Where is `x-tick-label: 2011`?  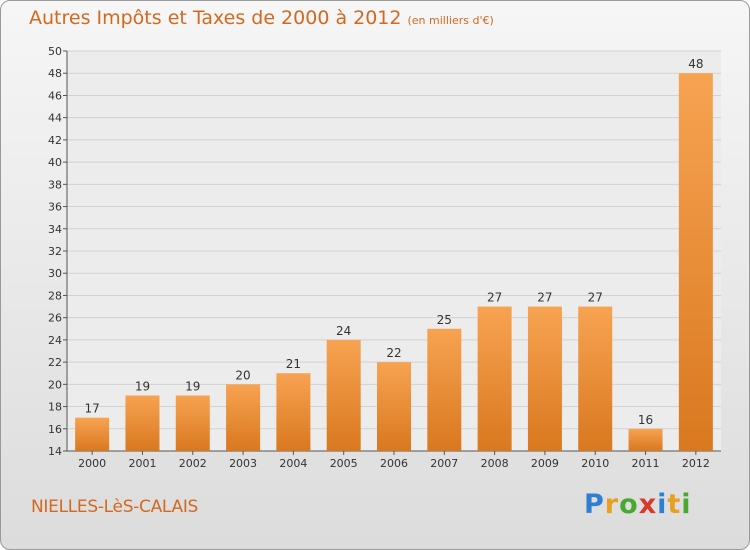 x-tick-label: 2011 is located at coordinates (646, 463).